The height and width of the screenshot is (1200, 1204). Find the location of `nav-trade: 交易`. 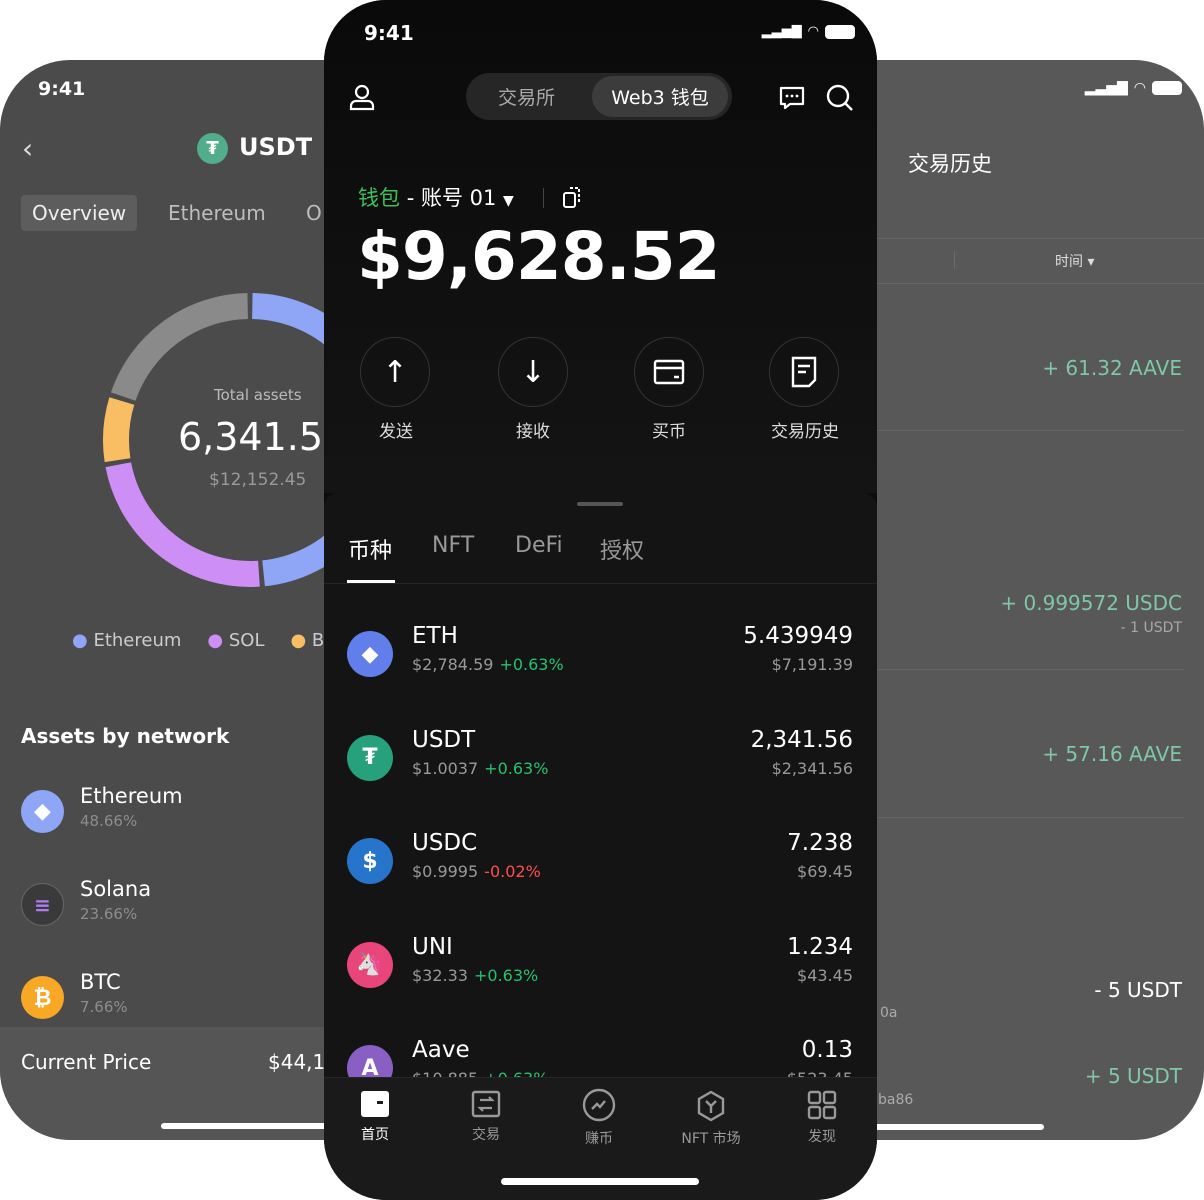

nav-trade: 交易 is located at coordinates (486, 1117).